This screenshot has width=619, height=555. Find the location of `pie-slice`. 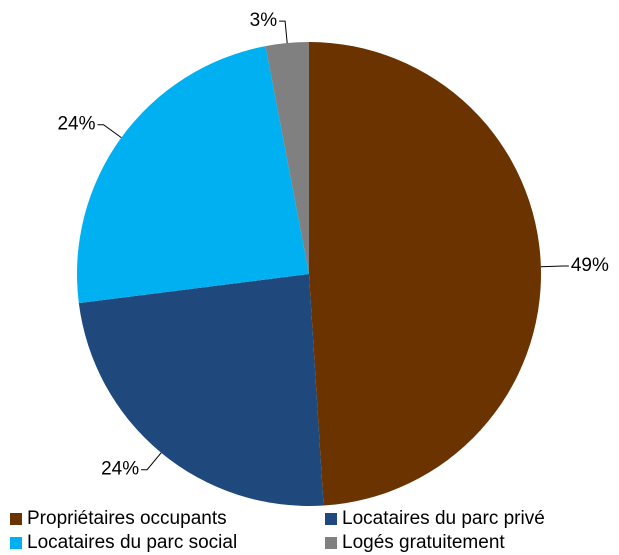

pie-slice is located at coordinates (287, 158).